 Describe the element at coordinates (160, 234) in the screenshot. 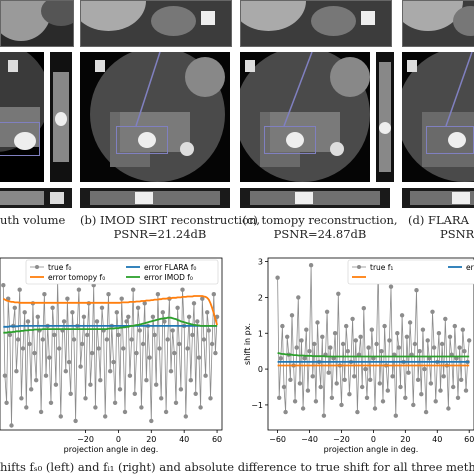

I see `caption-b-line2: PSNR=21.24dB` at that location.